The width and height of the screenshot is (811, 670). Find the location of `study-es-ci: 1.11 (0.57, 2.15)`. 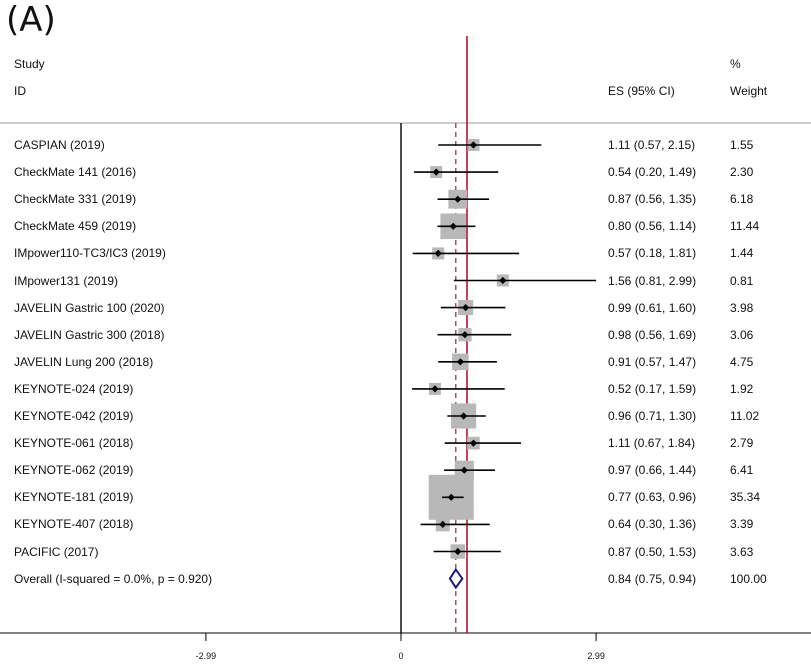

study-es-ci: 1.11 (0.57, 2.15) is located at coordinates (652, 145).